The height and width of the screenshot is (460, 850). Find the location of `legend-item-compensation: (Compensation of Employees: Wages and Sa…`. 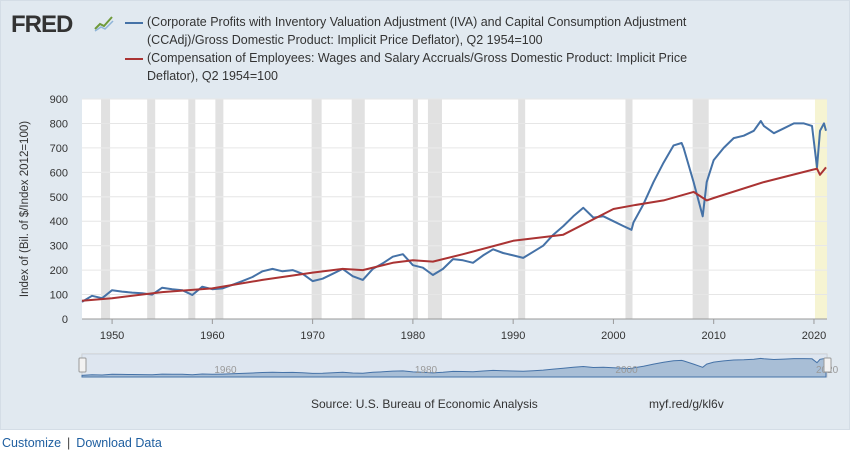

legend-item-compensation: (Compensation of Employees: Wages and Sa… is located at coordinates (421, 67).